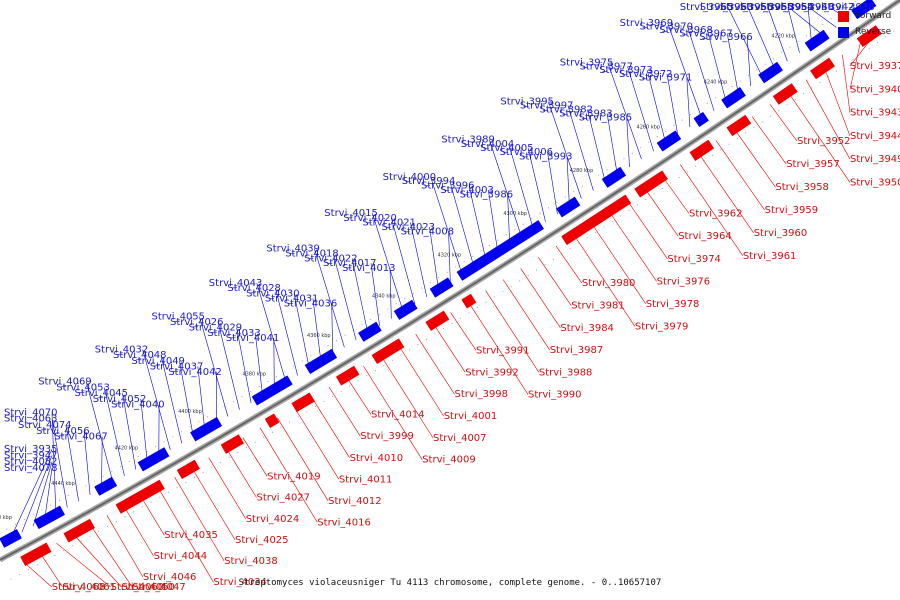 The image size is (900, 600). What do you see at coordinates (293, 249) in the screenshot?
I see `gene-label: Strvi_4039` at bounding box center [293, 249].